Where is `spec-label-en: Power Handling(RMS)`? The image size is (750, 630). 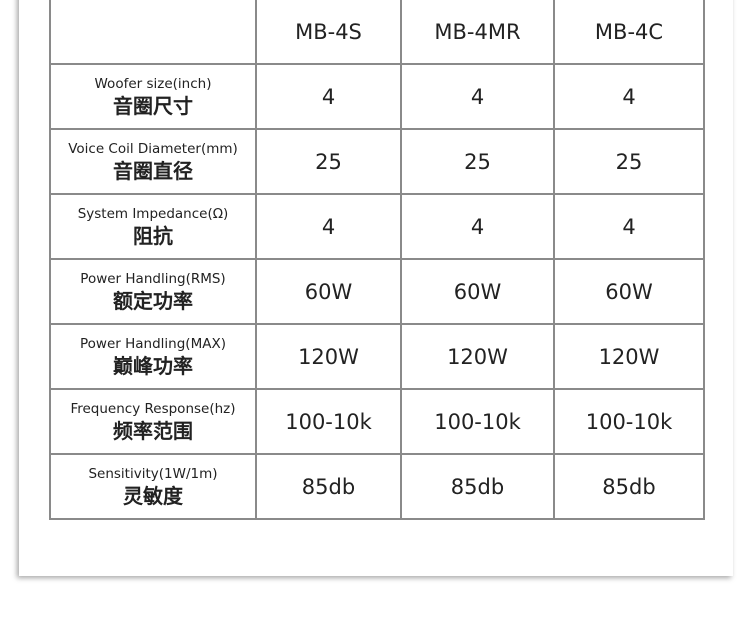
spec-label-en: Power Handling(RMS) is located at coordinates (153, 278).